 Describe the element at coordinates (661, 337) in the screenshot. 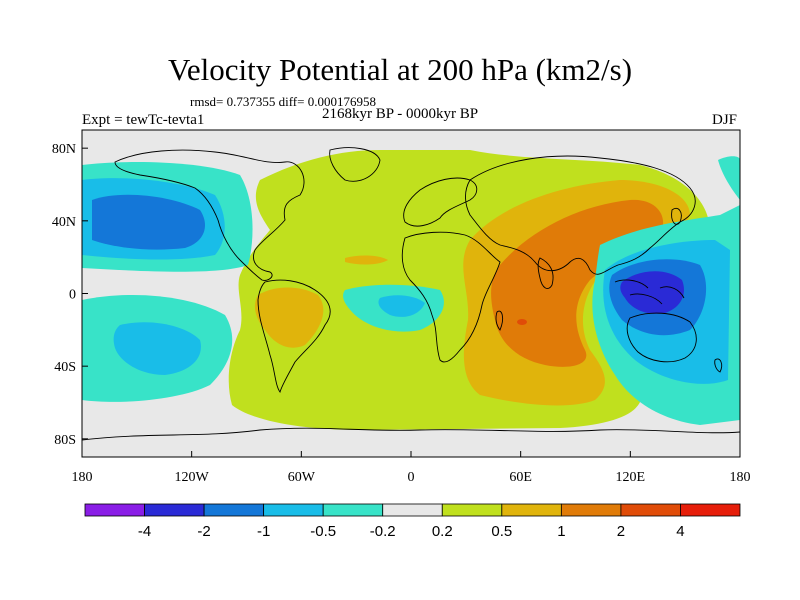

I see `coastline-australia` at that location.